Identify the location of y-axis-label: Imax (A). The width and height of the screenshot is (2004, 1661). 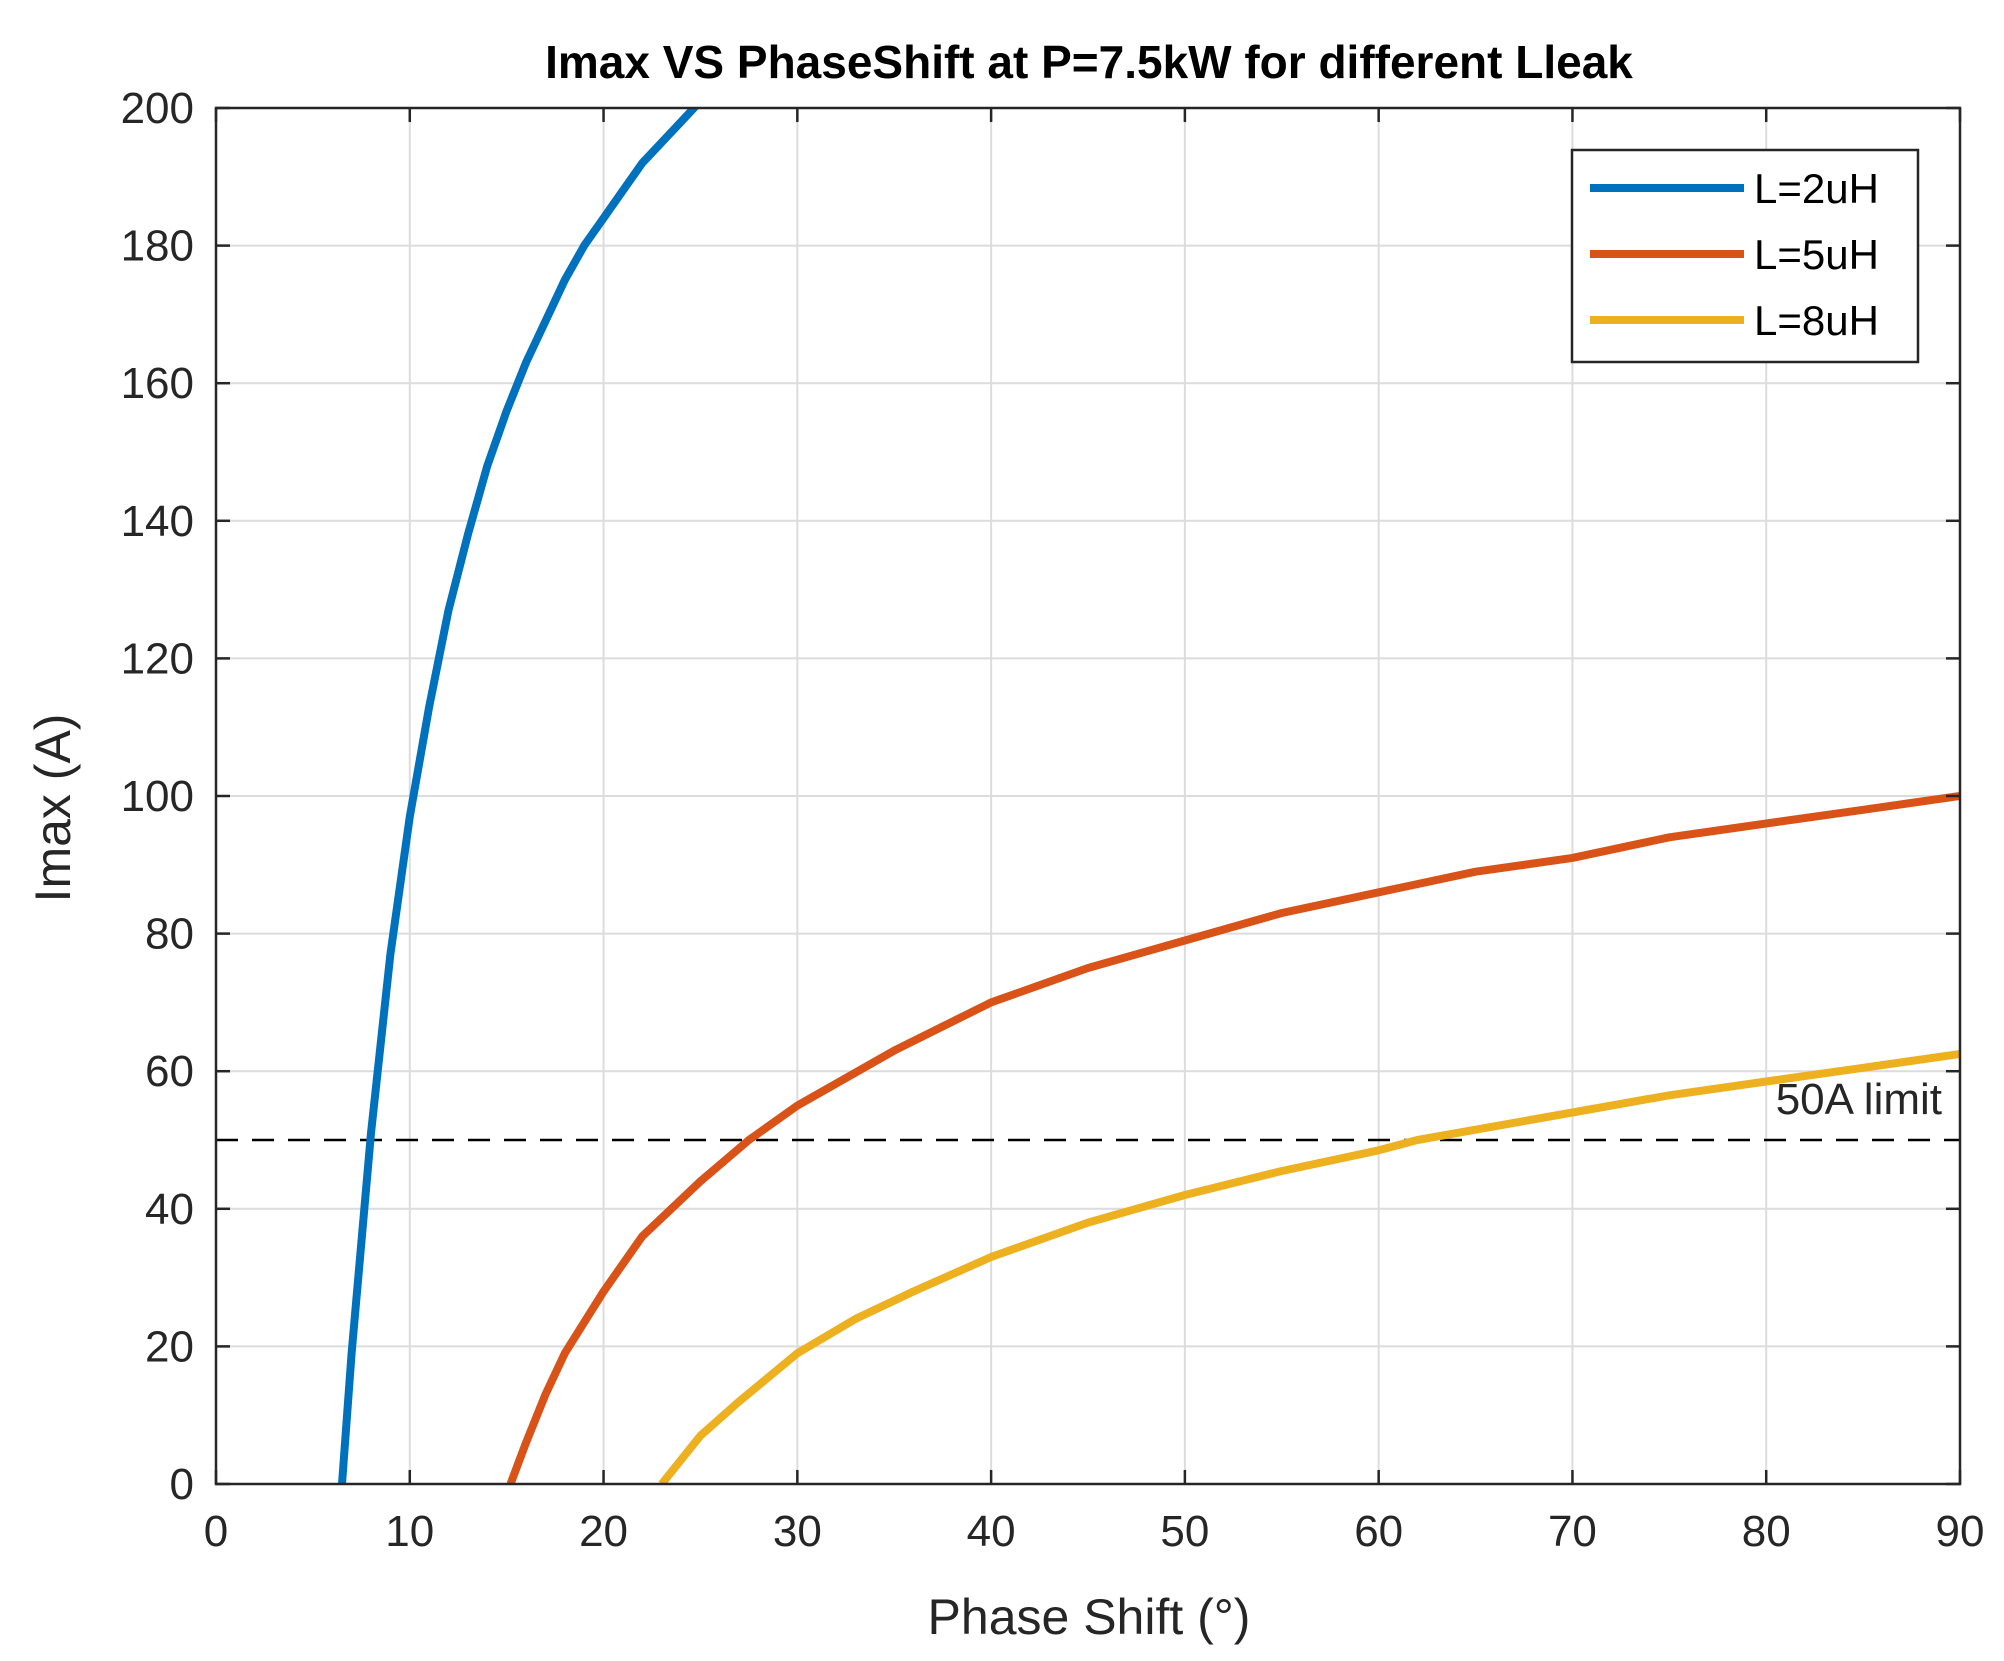
(53, 808).